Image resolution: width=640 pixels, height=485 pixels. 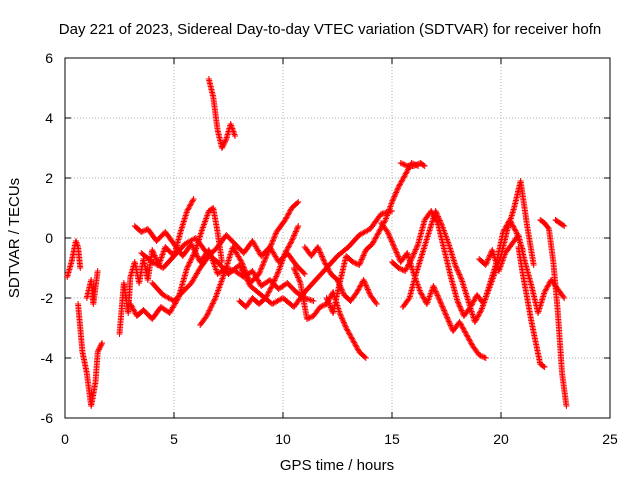 What do you see at coordinates (392, 439) in the screenshot?
I see `x-tick-label: 15` at bounding box center [392, 439].